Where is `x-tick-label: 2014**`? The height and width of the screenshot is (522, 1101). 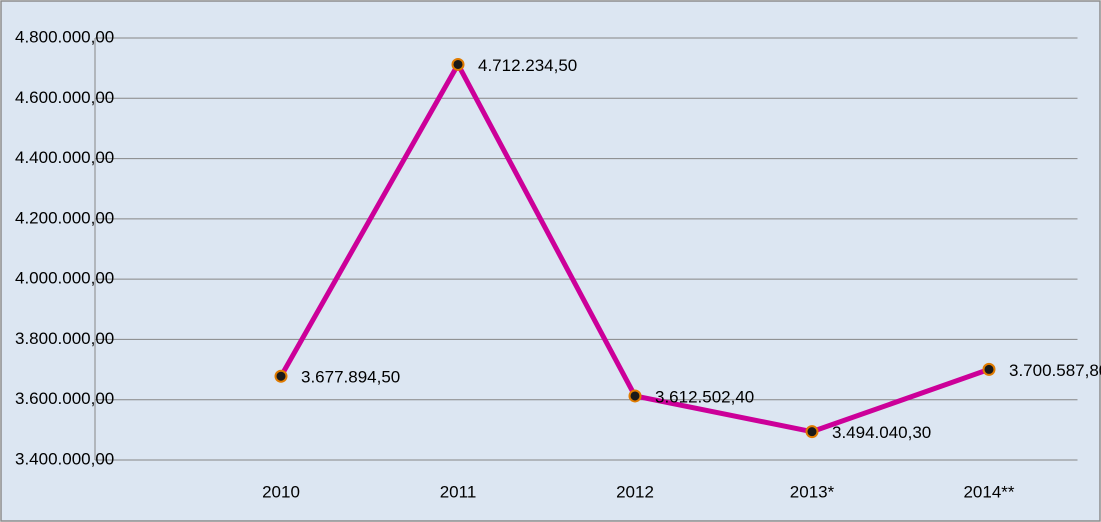 x-tick-label: 2014** is located at coordinates (988, 491).